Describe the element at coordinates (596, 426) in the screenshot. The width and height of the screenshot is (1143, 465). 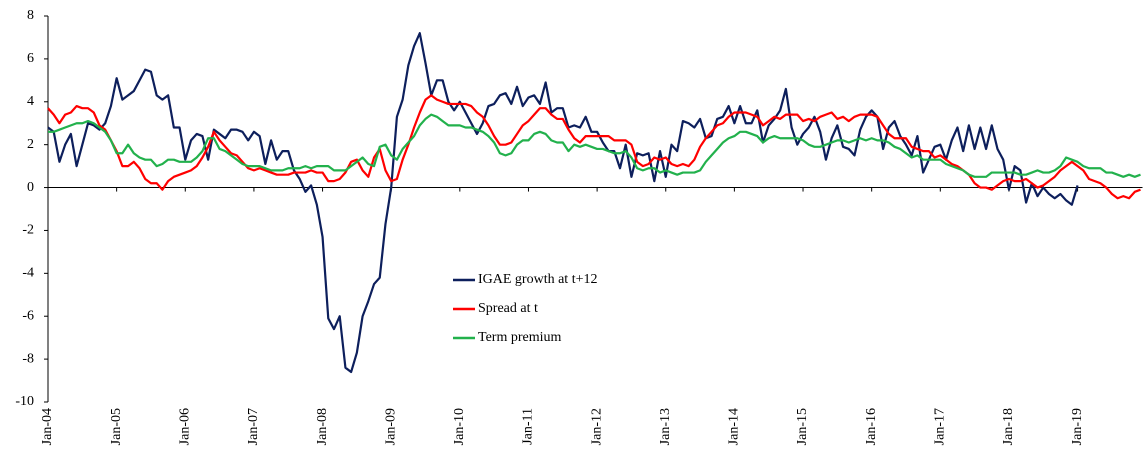
I see `x-tick-label: Jan-12` at that location.